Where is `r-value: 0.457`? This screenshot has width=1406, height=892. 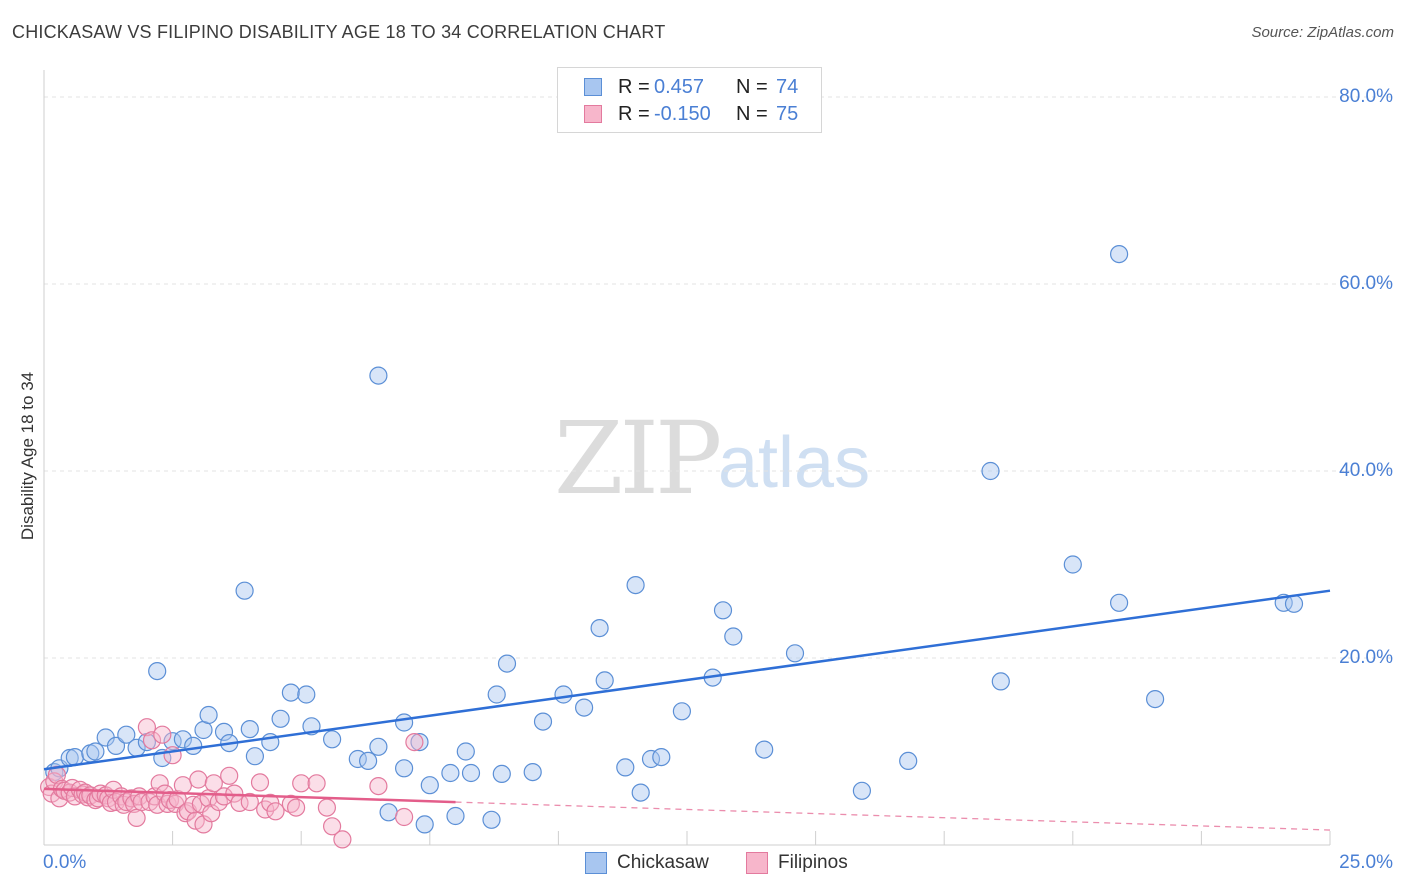 r-value: 0.457 is located at coordinates (679, 86).